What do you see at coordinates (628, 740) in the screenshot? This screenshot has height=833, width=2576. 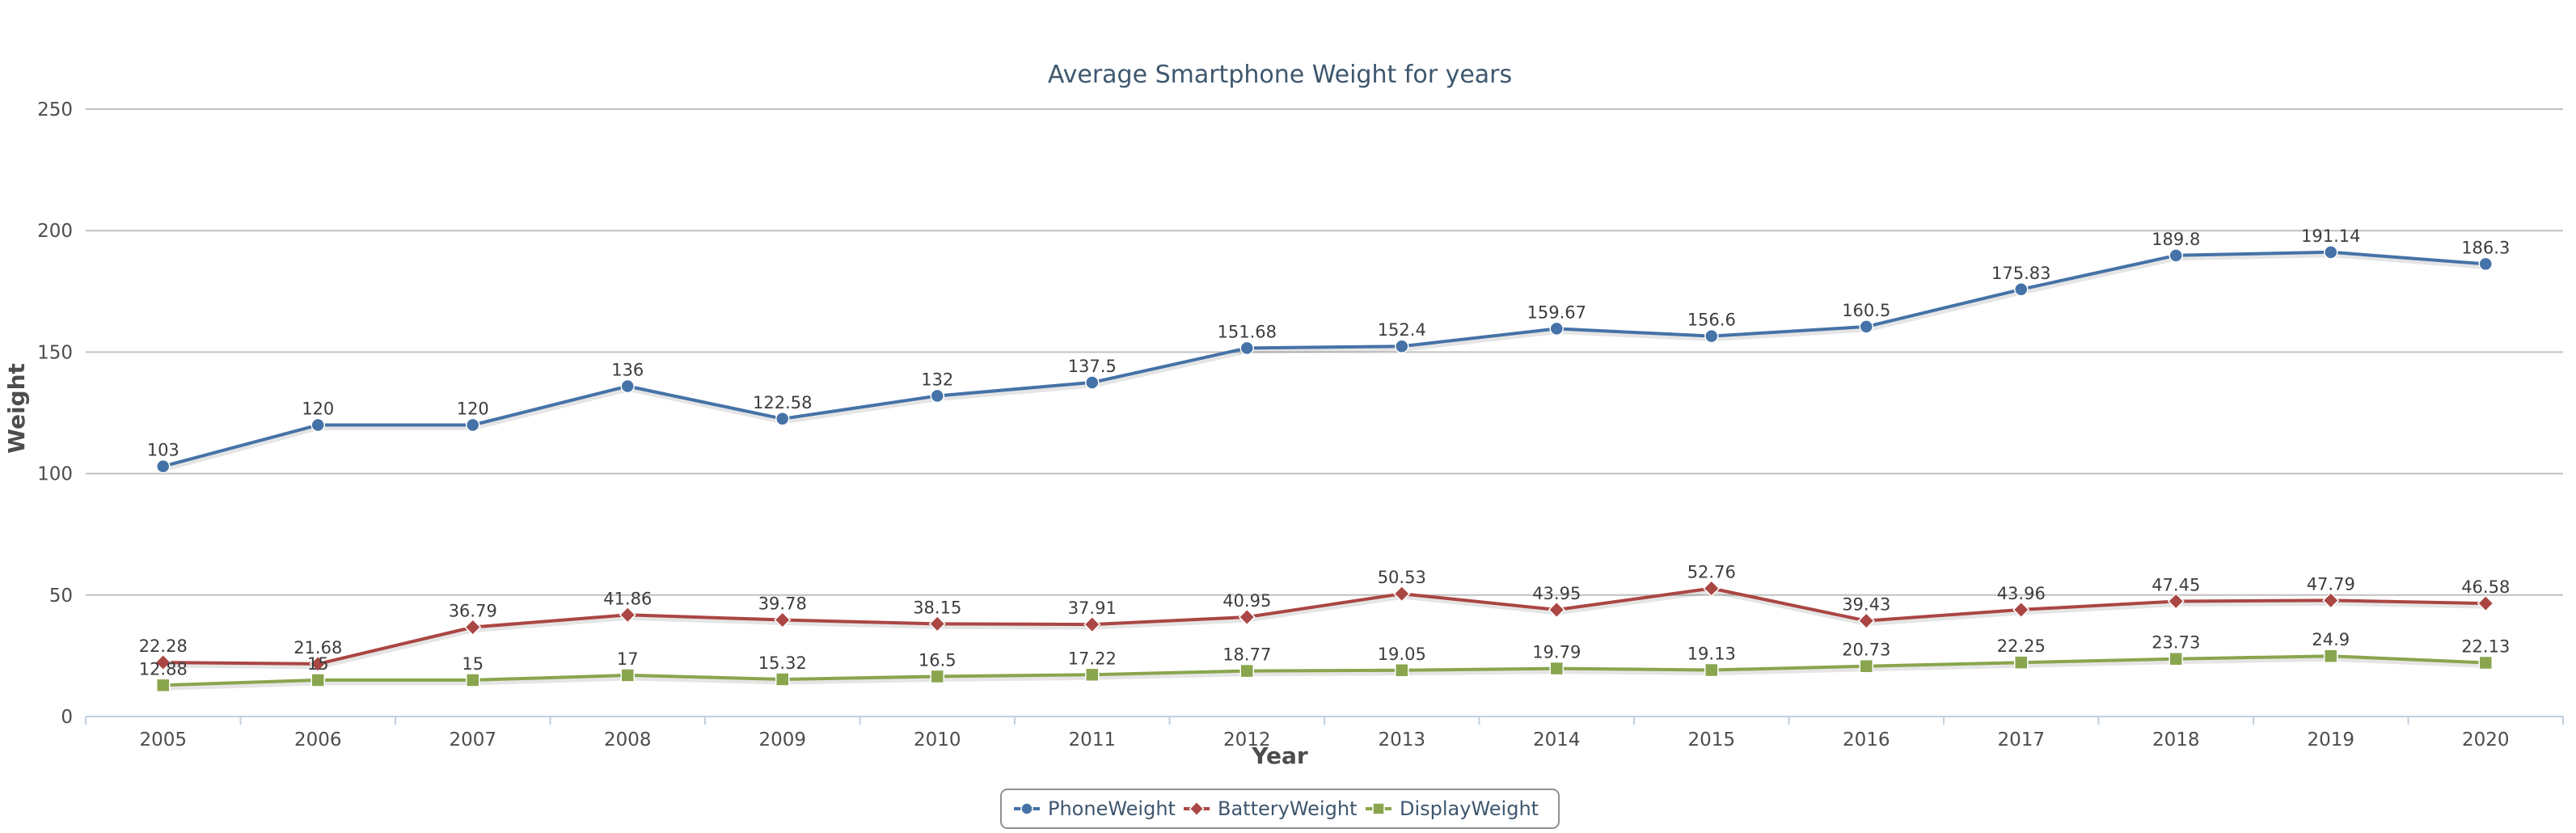 I see `x-tick-label: 2008` at bounding box center [628, 740].